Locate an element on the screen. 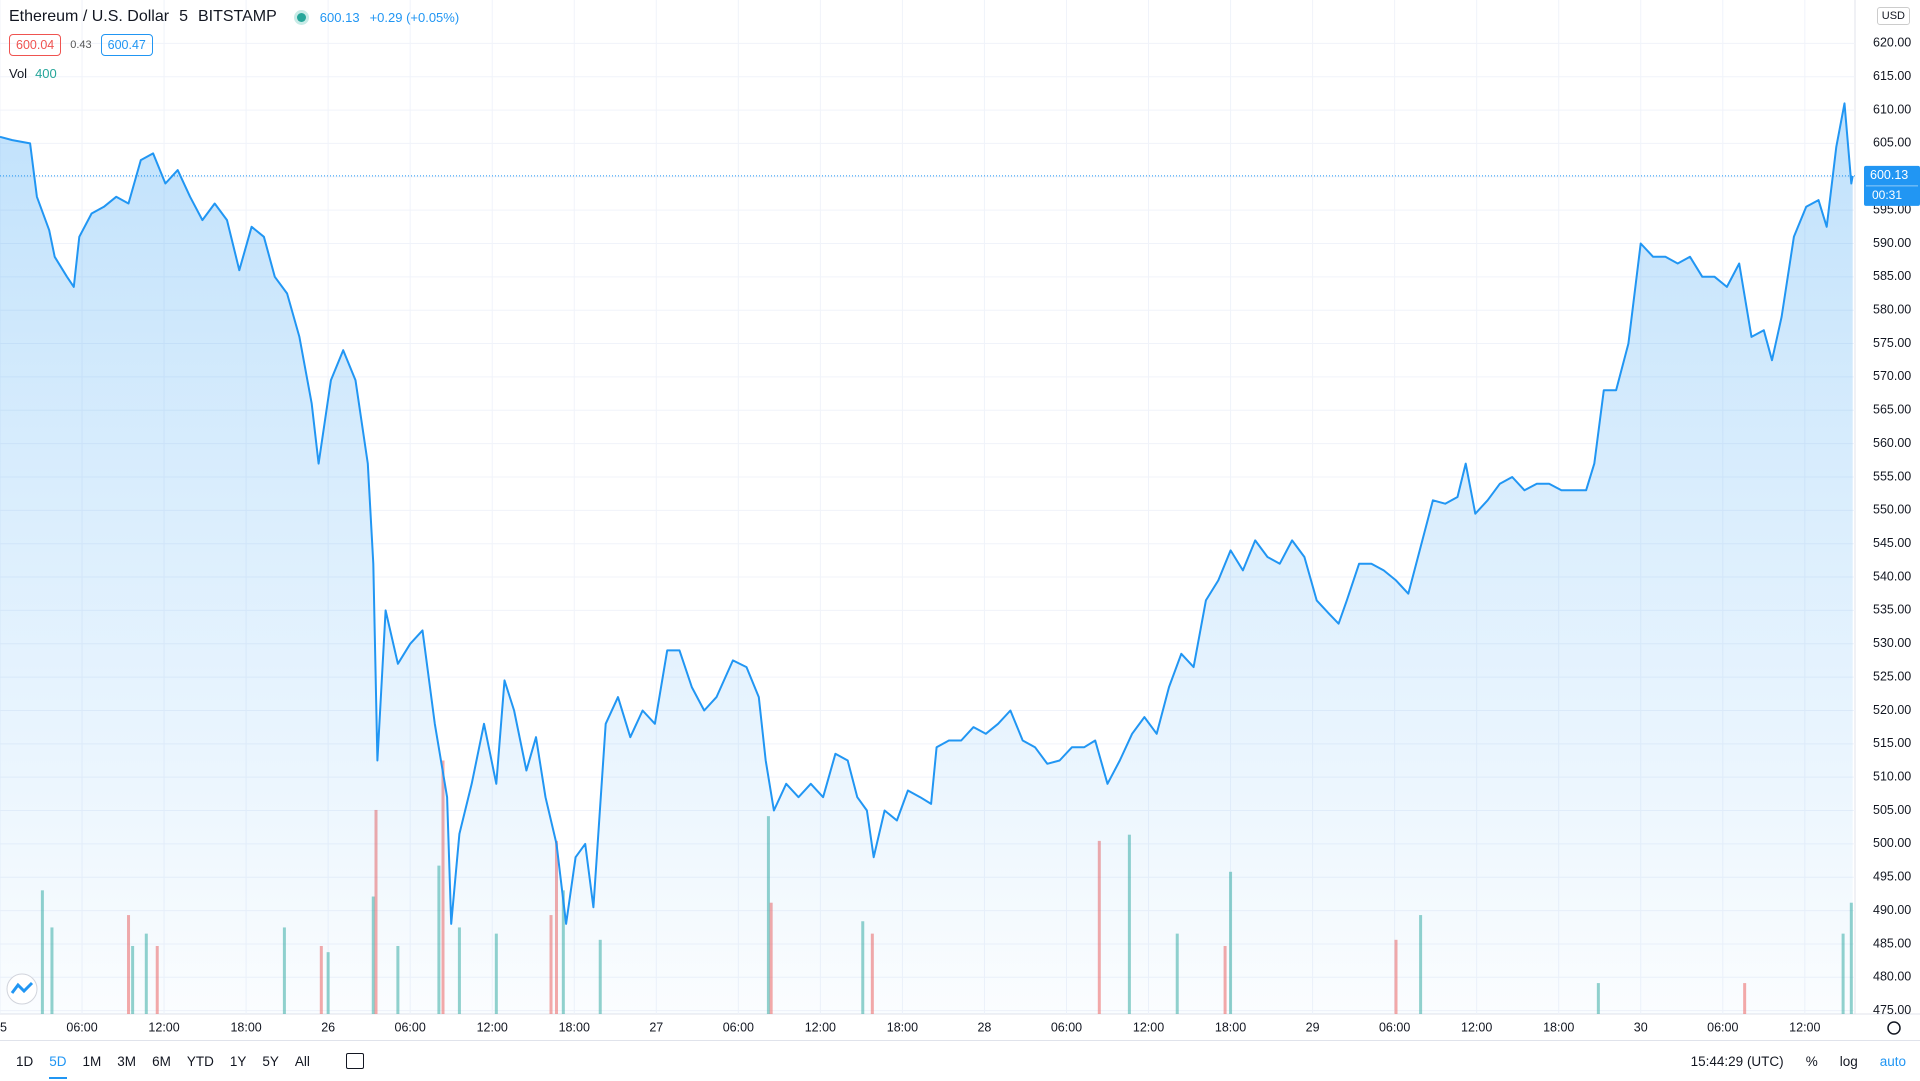  y-tick-label: 495.00 is located at coordinates (1892, 877).